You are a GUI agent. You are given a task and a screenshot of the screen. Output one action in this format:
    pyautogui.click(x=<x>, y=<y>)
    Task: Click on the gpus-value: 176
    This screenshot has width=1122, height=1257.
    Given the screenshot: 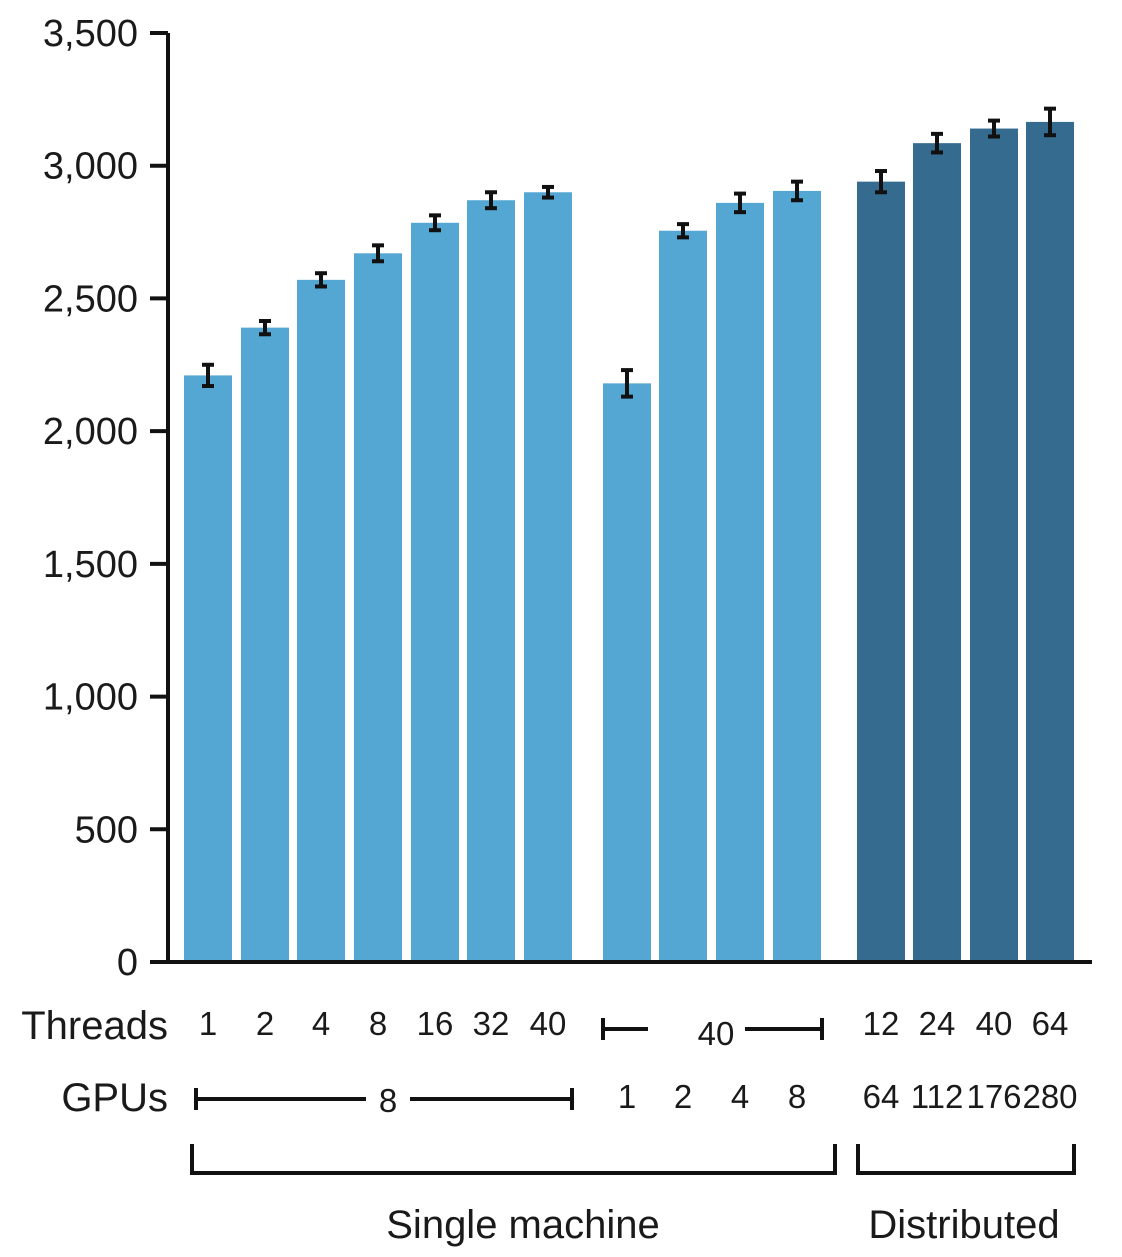 What is the action you would take?
    pyautogui.click(x=993, y=1096)
    